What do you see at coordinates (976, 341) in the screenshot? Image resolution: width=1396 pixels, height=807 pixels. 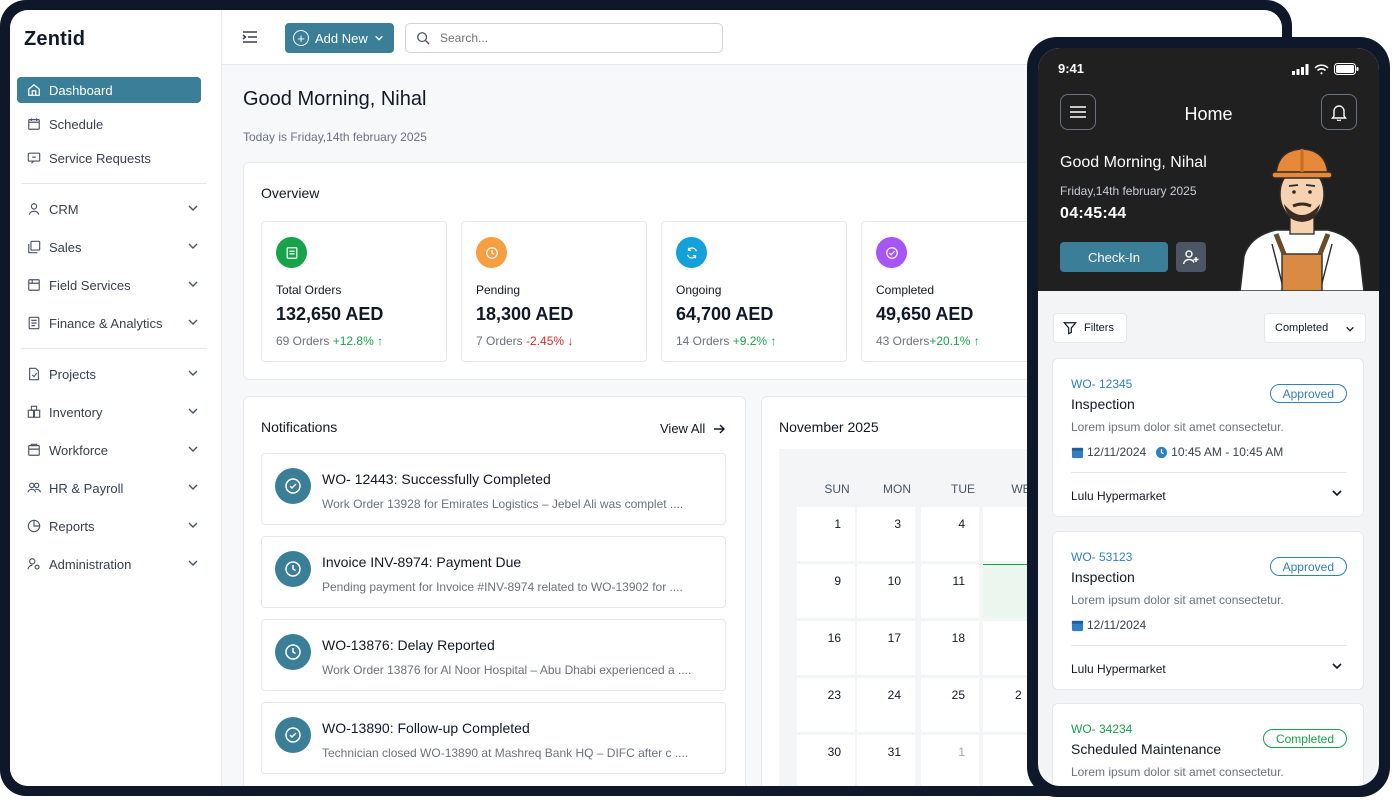 I see `arrow-up-icon: ↑` at bounding box center [976, 341].